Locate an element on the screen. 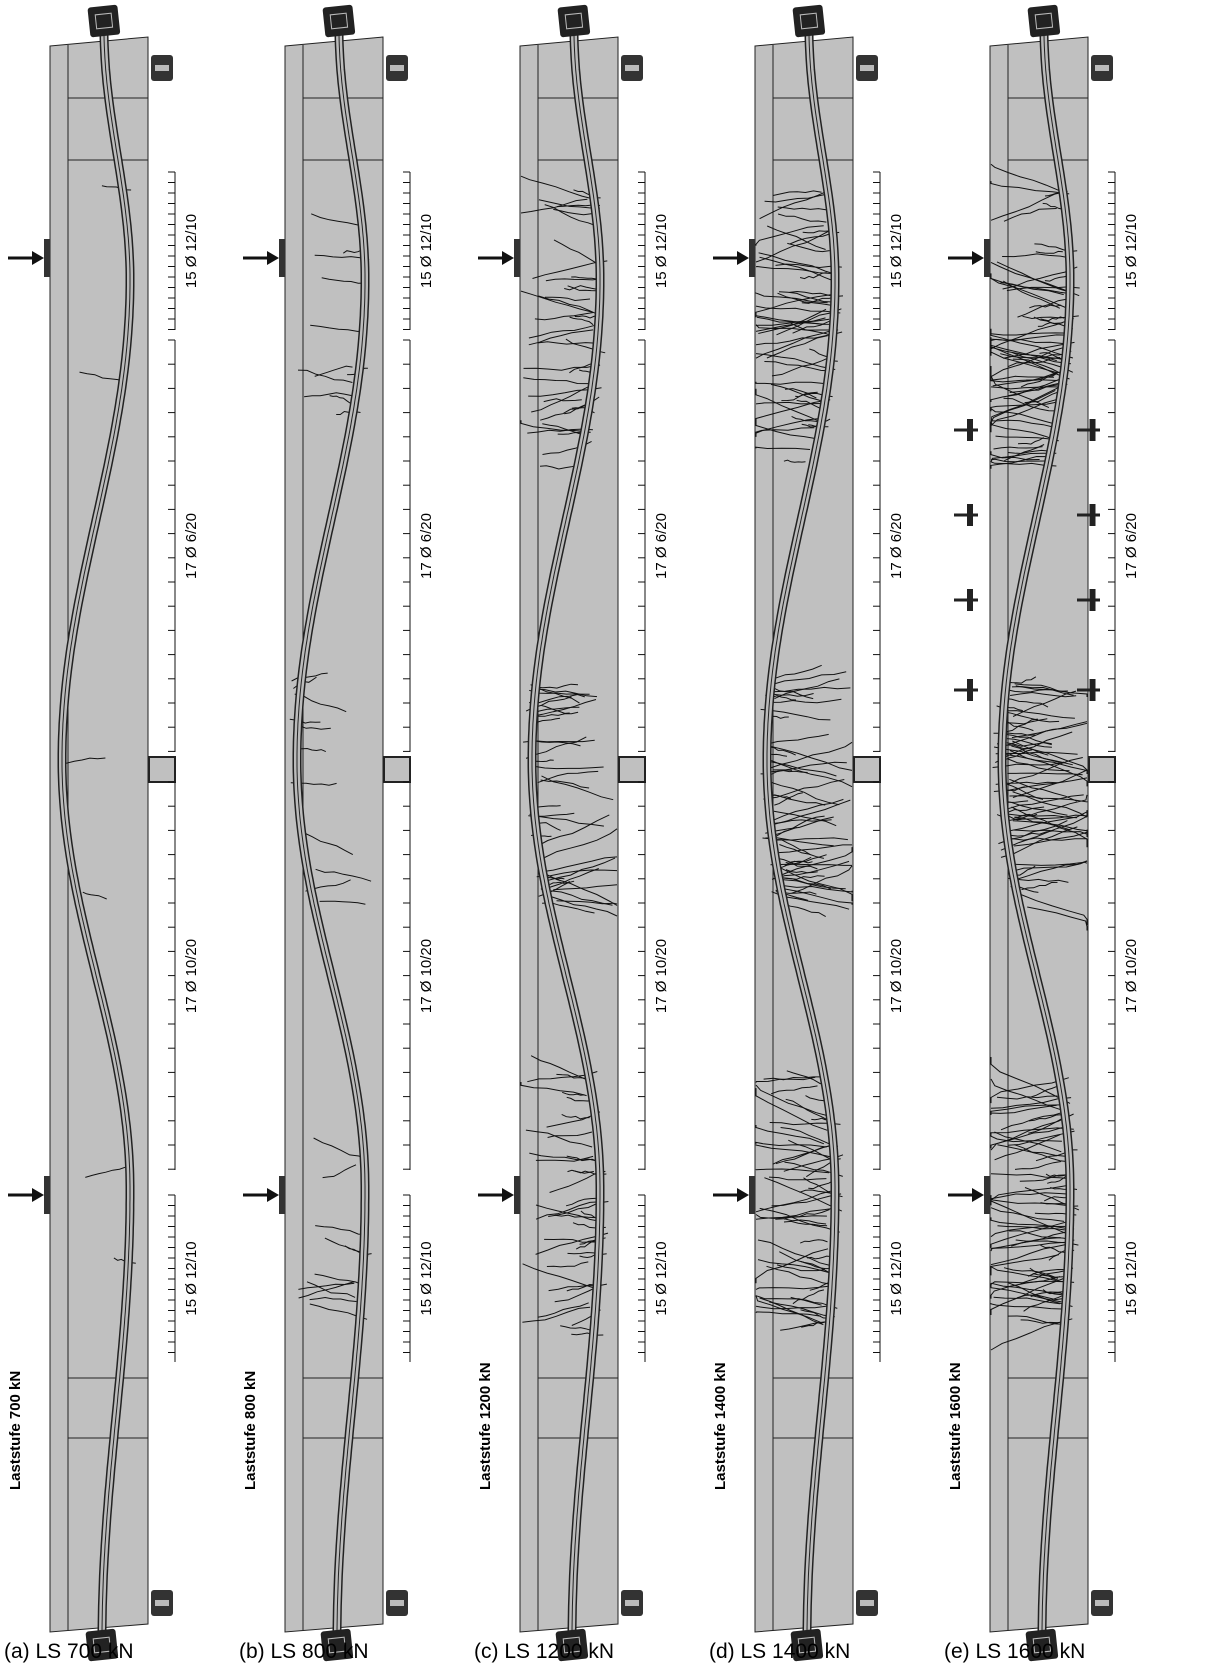 The height and width of the screenshot is (1668, 1219). caption: (b) LS 800 kN is located at coordinates (304, 1651).